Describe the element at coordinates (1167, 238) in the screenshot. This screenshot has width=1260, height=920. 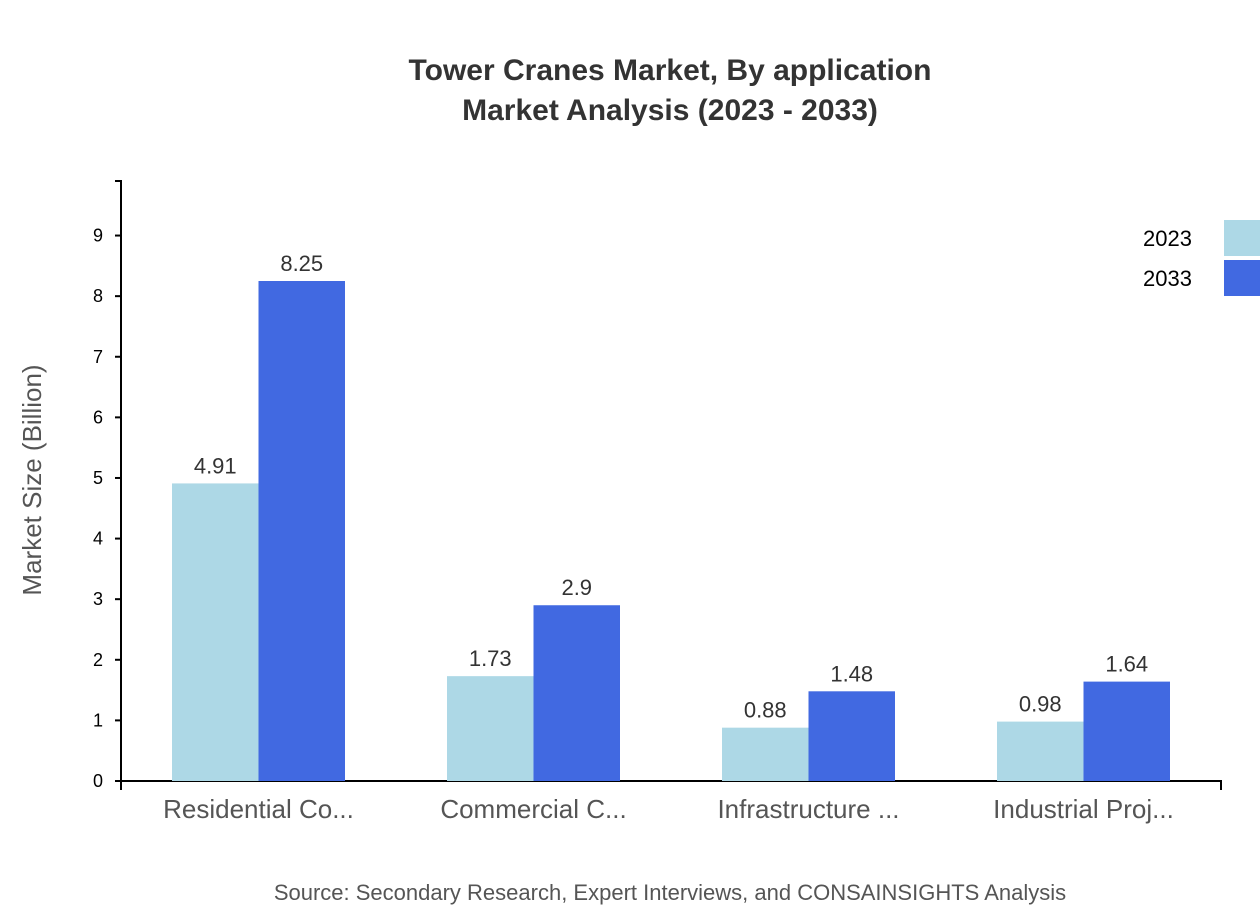
I see `legend-label: 2023` at that location.